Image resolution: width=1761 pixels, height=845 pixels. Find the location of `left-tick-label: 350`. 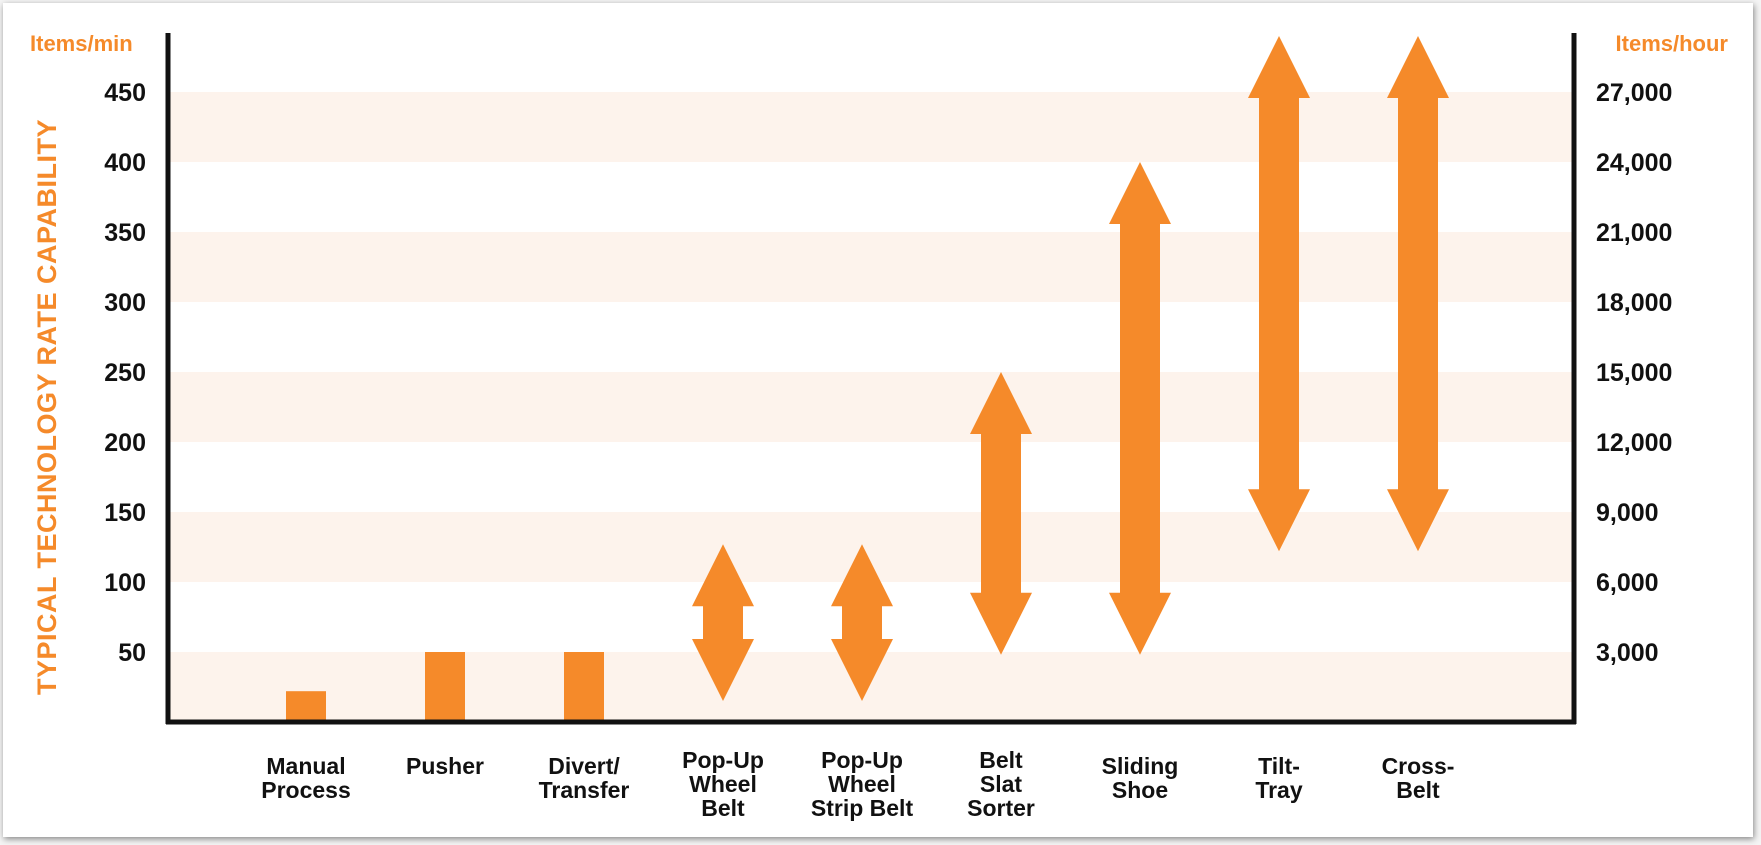

left-tick-label: 350 is located at coordinates (125, 233).